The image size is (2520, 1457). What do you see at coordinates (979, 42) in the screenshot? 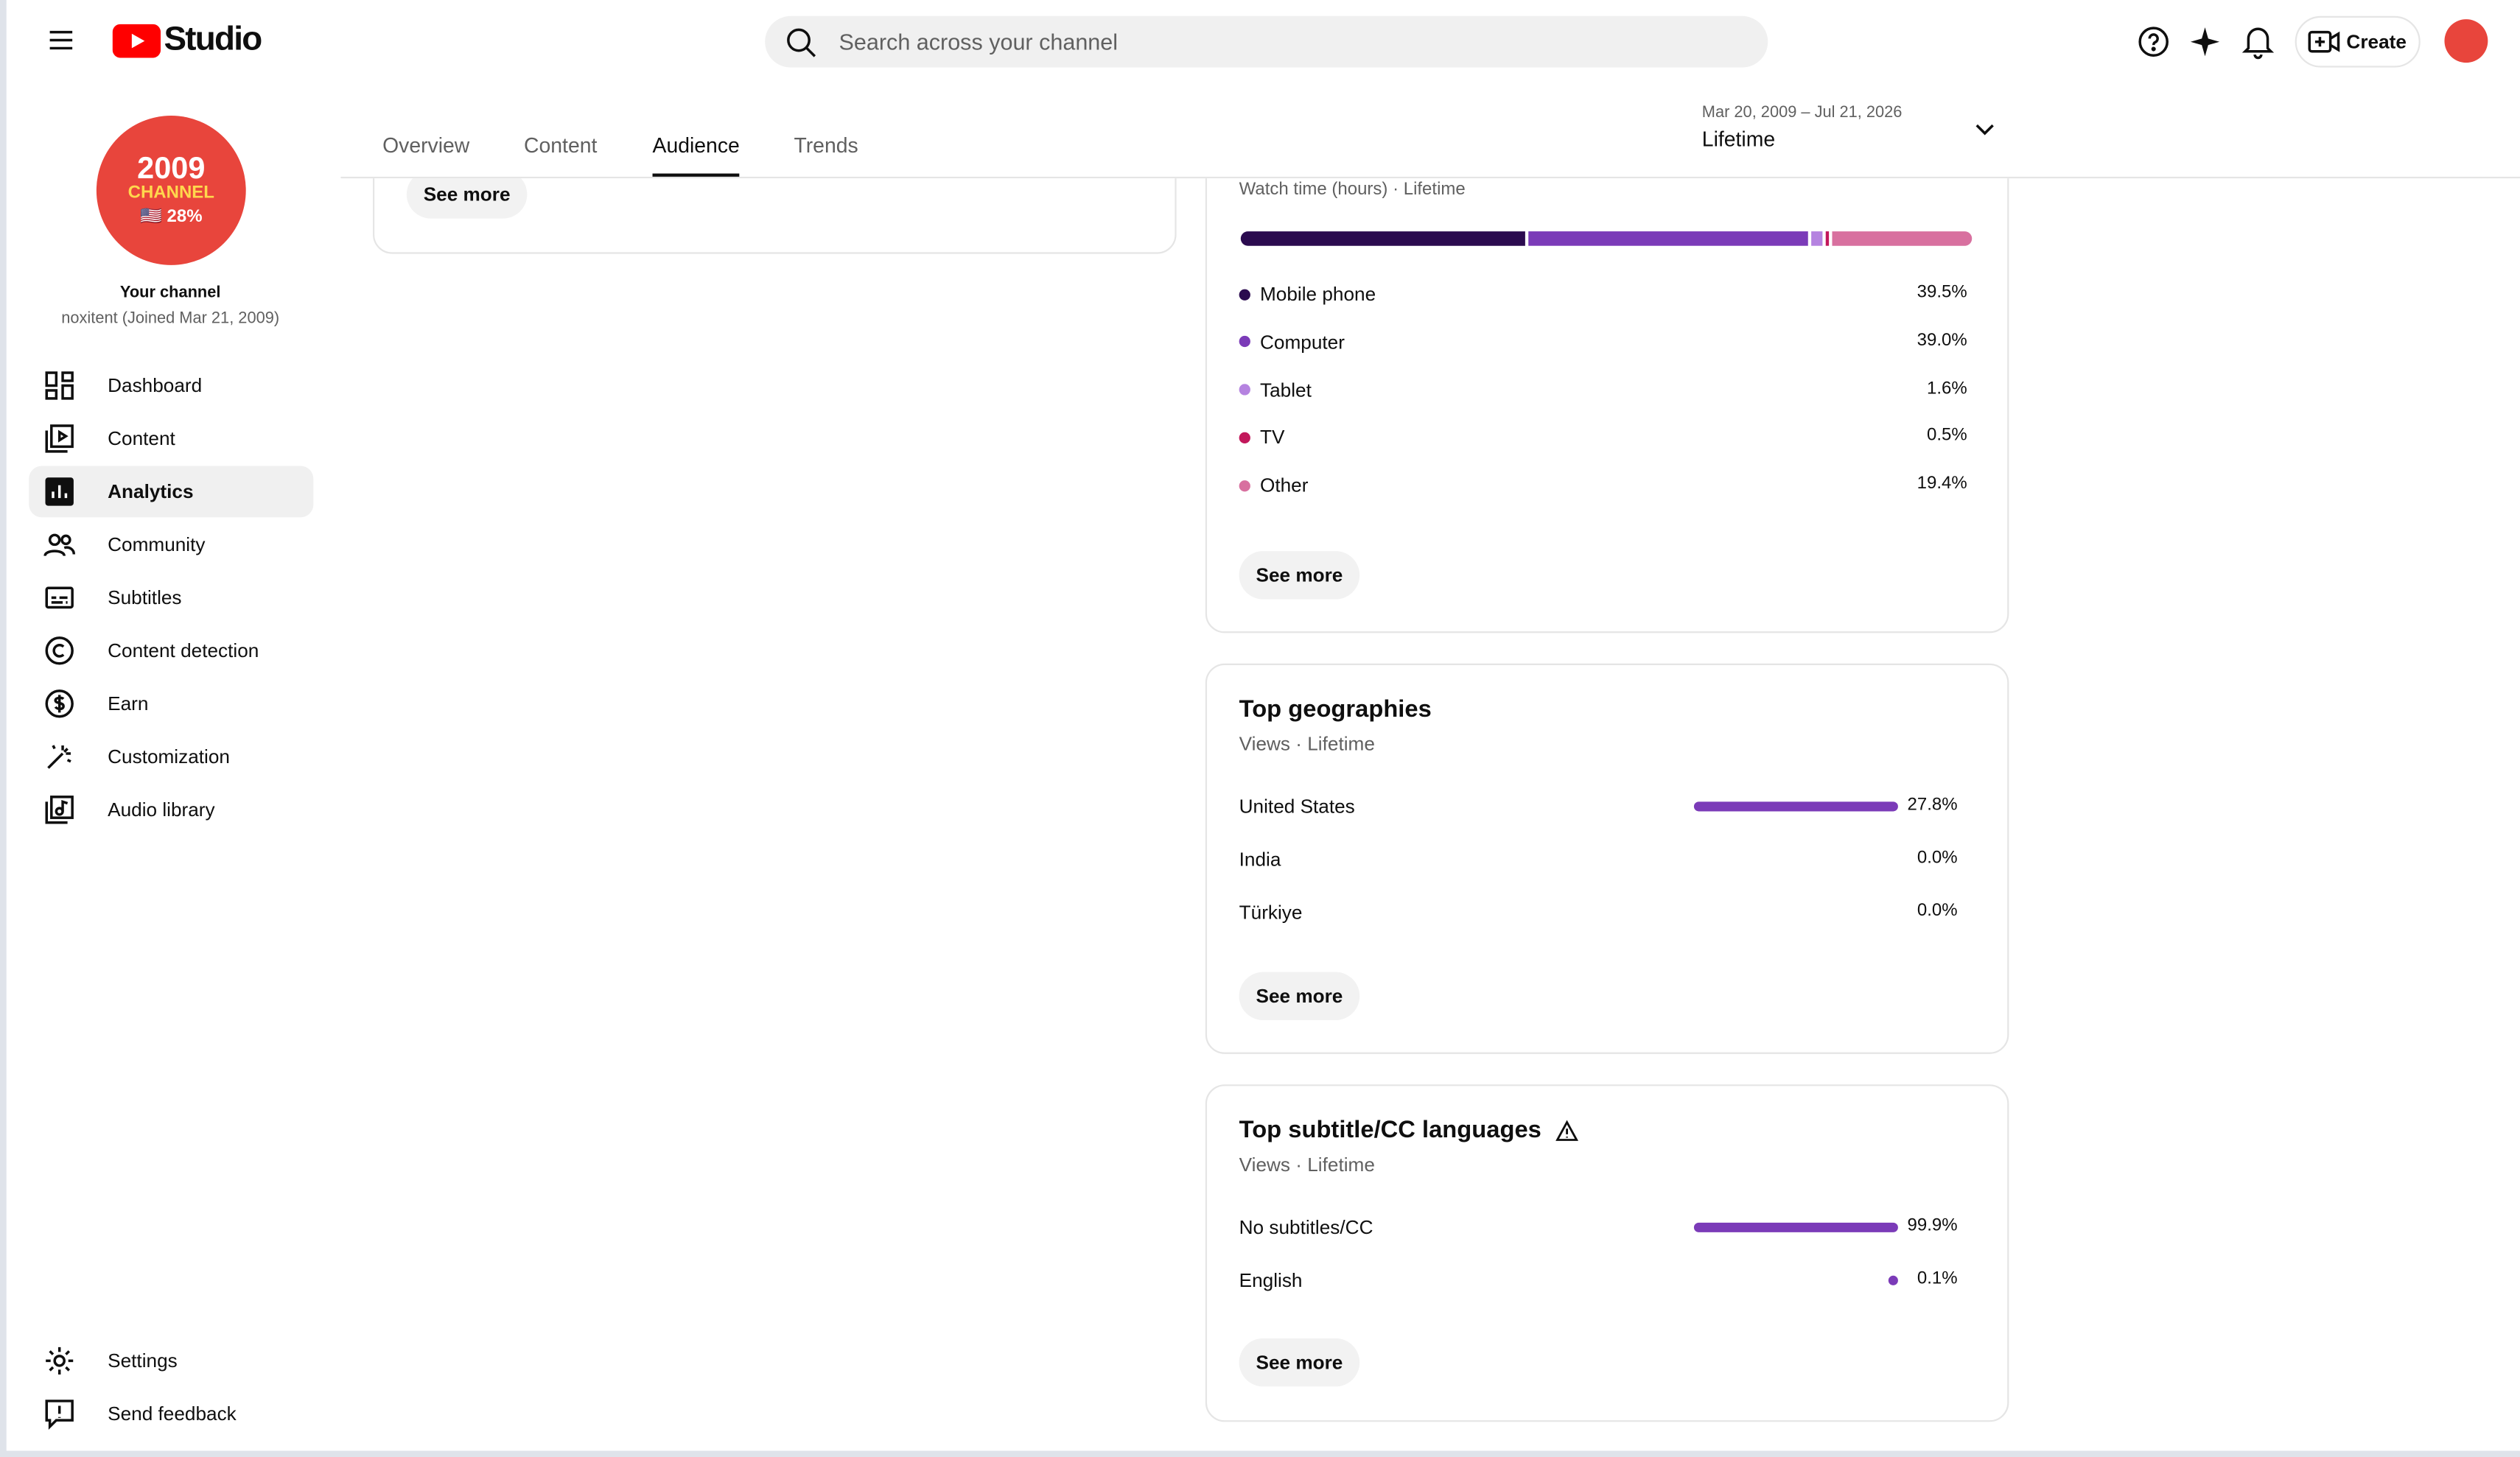
I see `search-placeholder: Search across your channel` at bounding box center [979, 42].